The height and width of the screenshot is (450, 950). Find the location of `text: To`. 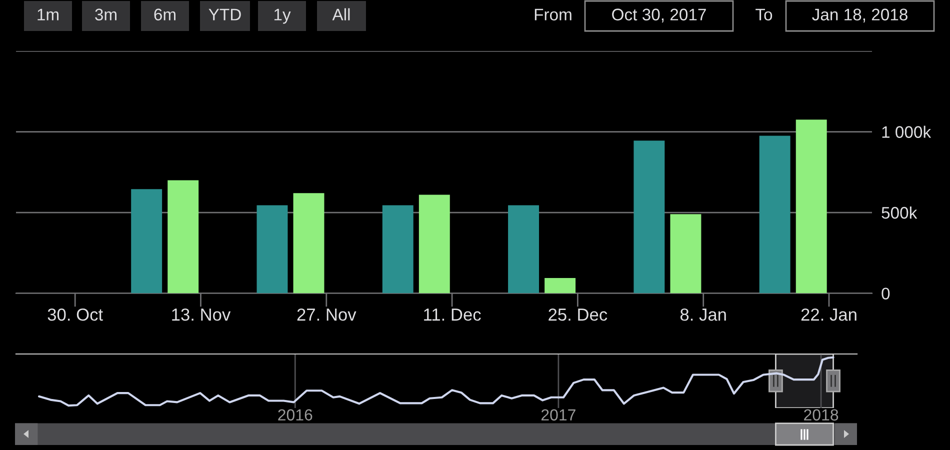

text: To is located at coordinates (764, 14).